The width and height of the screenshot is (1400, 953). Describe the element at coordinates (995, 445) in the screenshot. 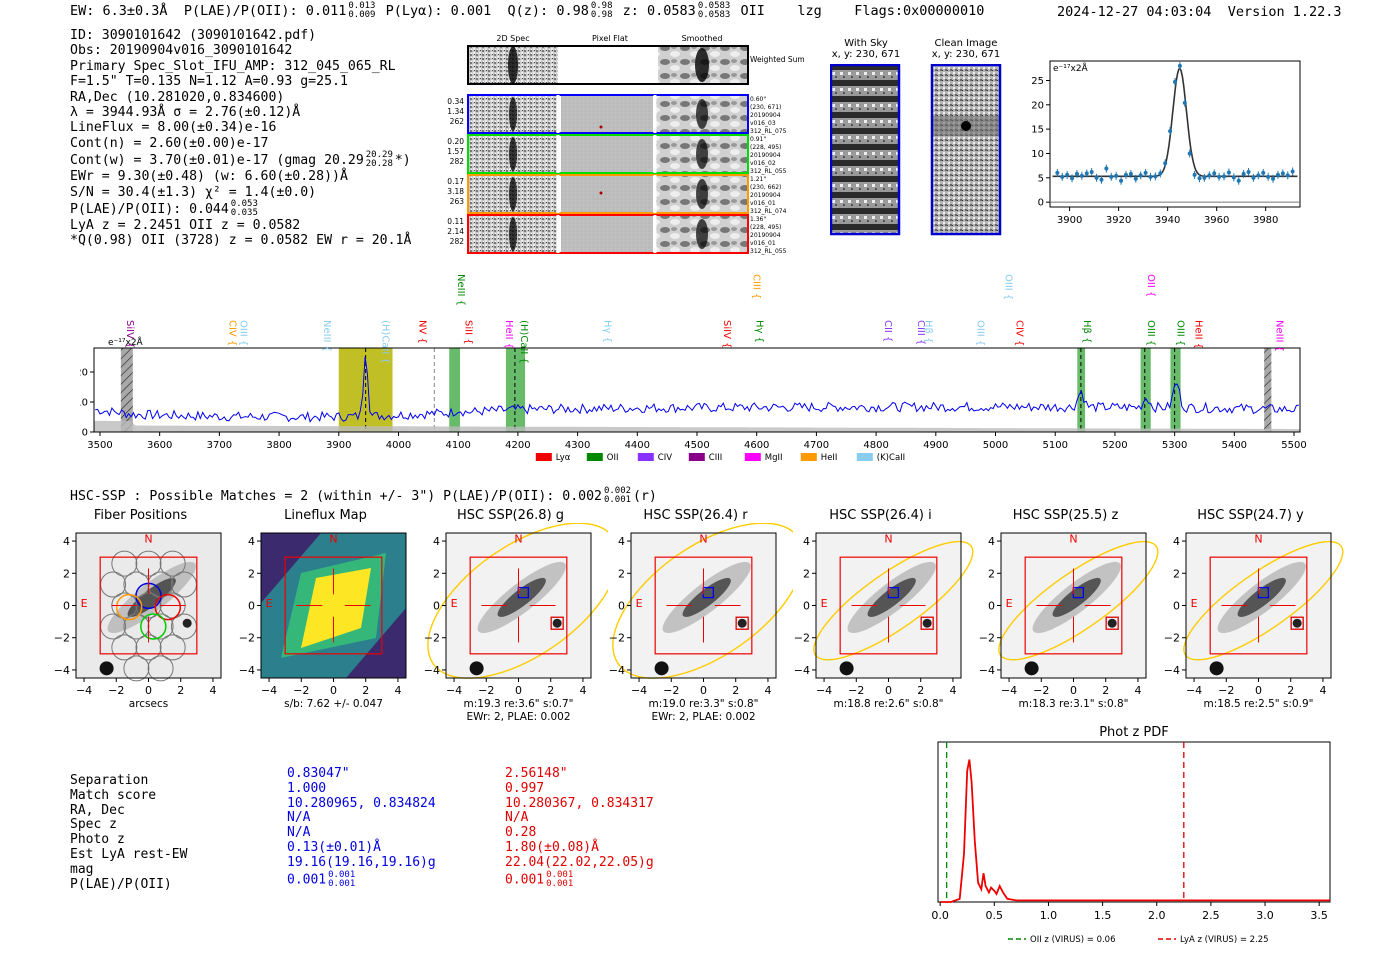

I see `spectrum-xtick-label: 5000` at that location.